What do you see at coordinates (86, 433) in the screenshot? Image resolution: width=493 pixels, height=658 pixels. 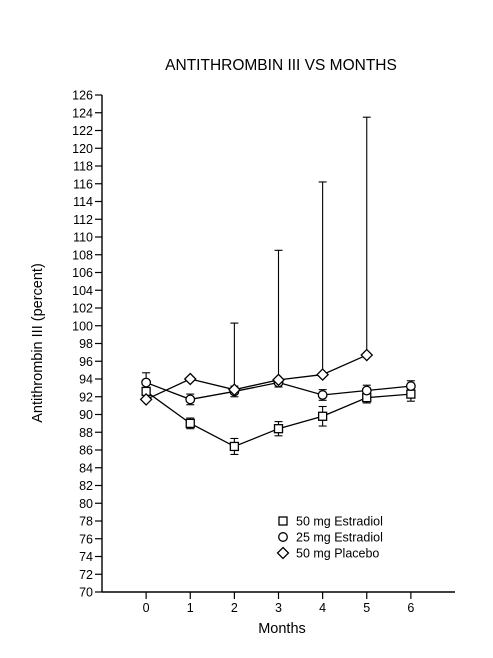 I see `y-tick-label: 88` at bounding box center [86, 433].